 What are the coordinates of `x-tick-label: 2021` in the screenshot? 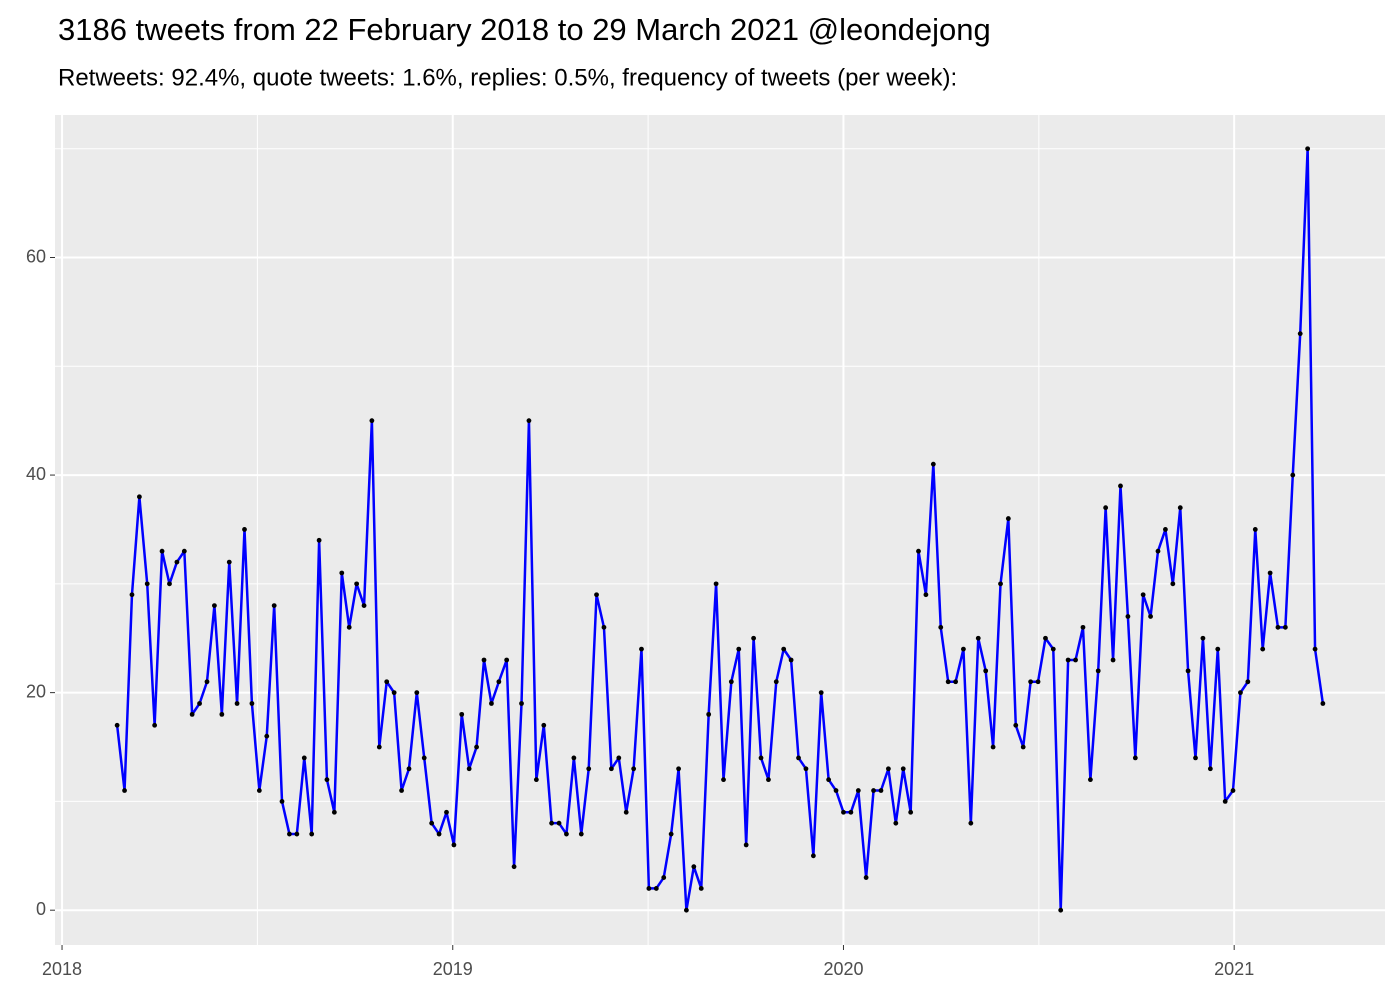 It's located at (1234, 969).